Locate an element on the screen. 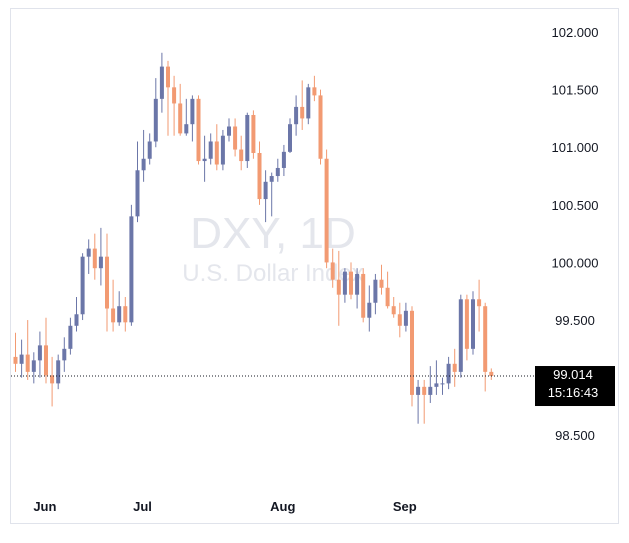 Image resolution: width=629 pixels, height=543 pixels. price-tick-label: 101.500 is located at coordinates (575, 90).